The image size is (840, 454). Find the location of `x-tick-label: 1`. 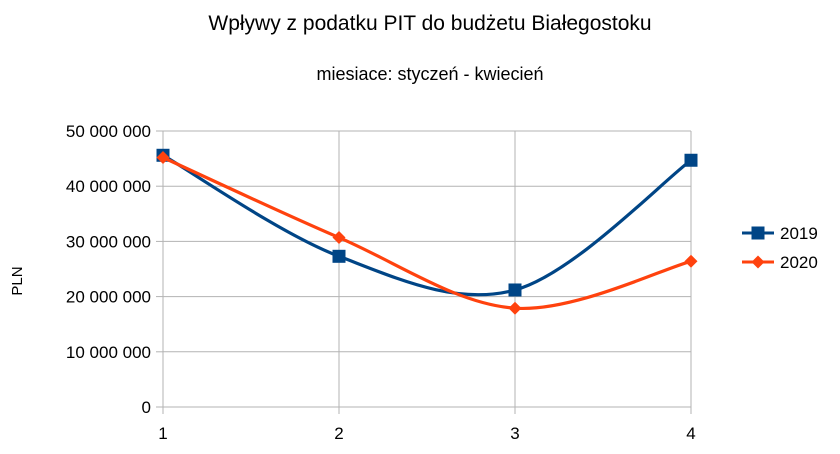

x-tick-label: 1 is located at coordinates (162, 433).